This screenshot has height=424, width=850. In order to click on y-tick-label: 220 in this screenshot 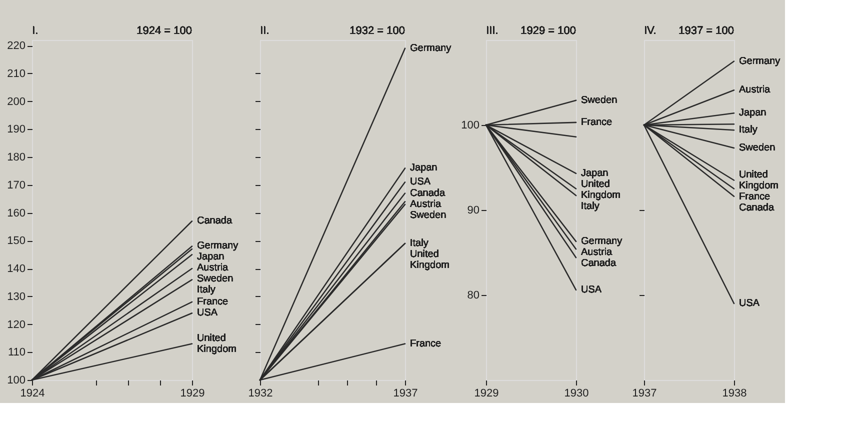, I will do `click(16, 46)`.